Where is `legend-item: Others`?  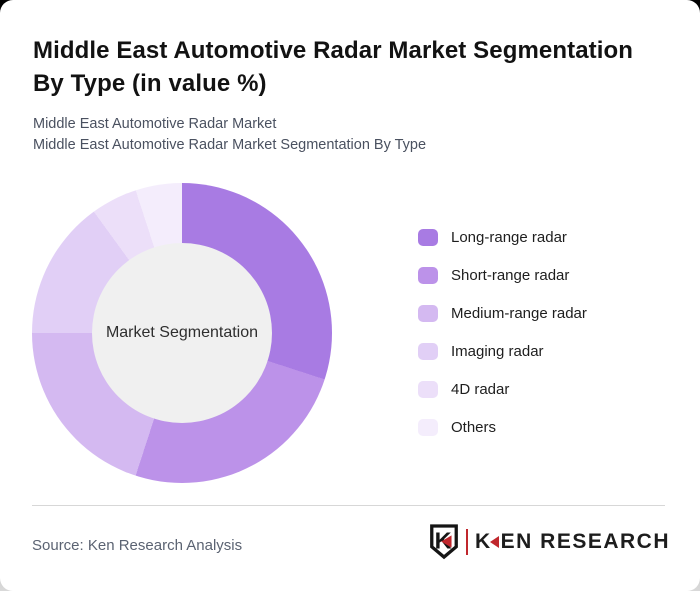 legend-item: Others is located at coordinates (502, 427).